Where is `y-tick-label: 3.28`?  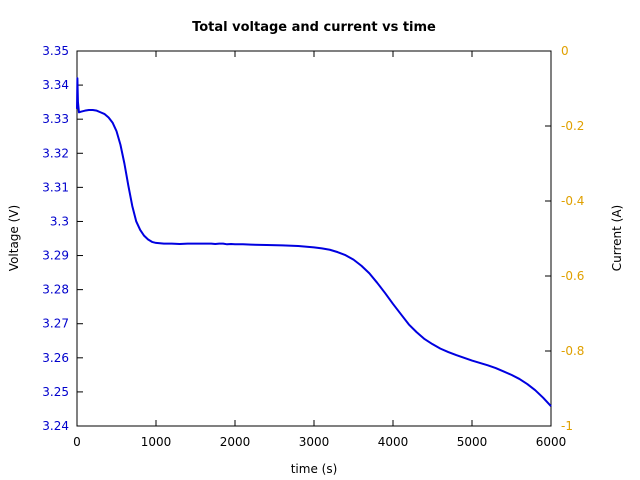 y-tick-label: 3.28 is located at coordinates (55, 290).